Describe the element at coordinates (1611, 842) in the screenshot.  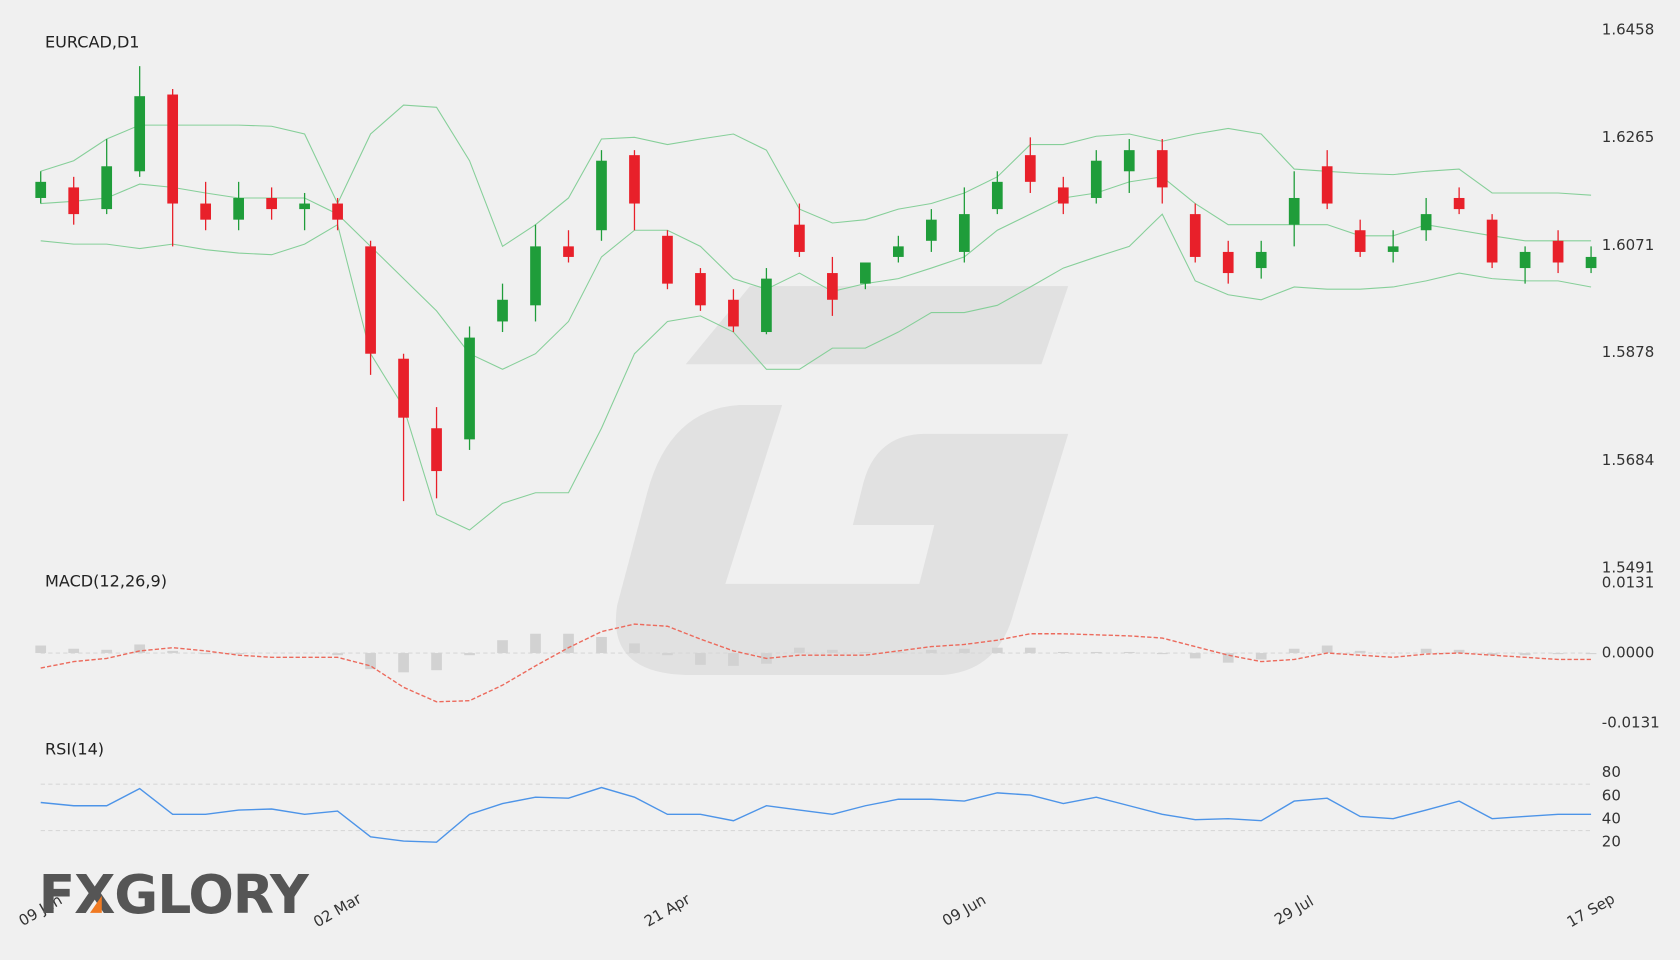
I see `y-tick-label: 20` at that location.